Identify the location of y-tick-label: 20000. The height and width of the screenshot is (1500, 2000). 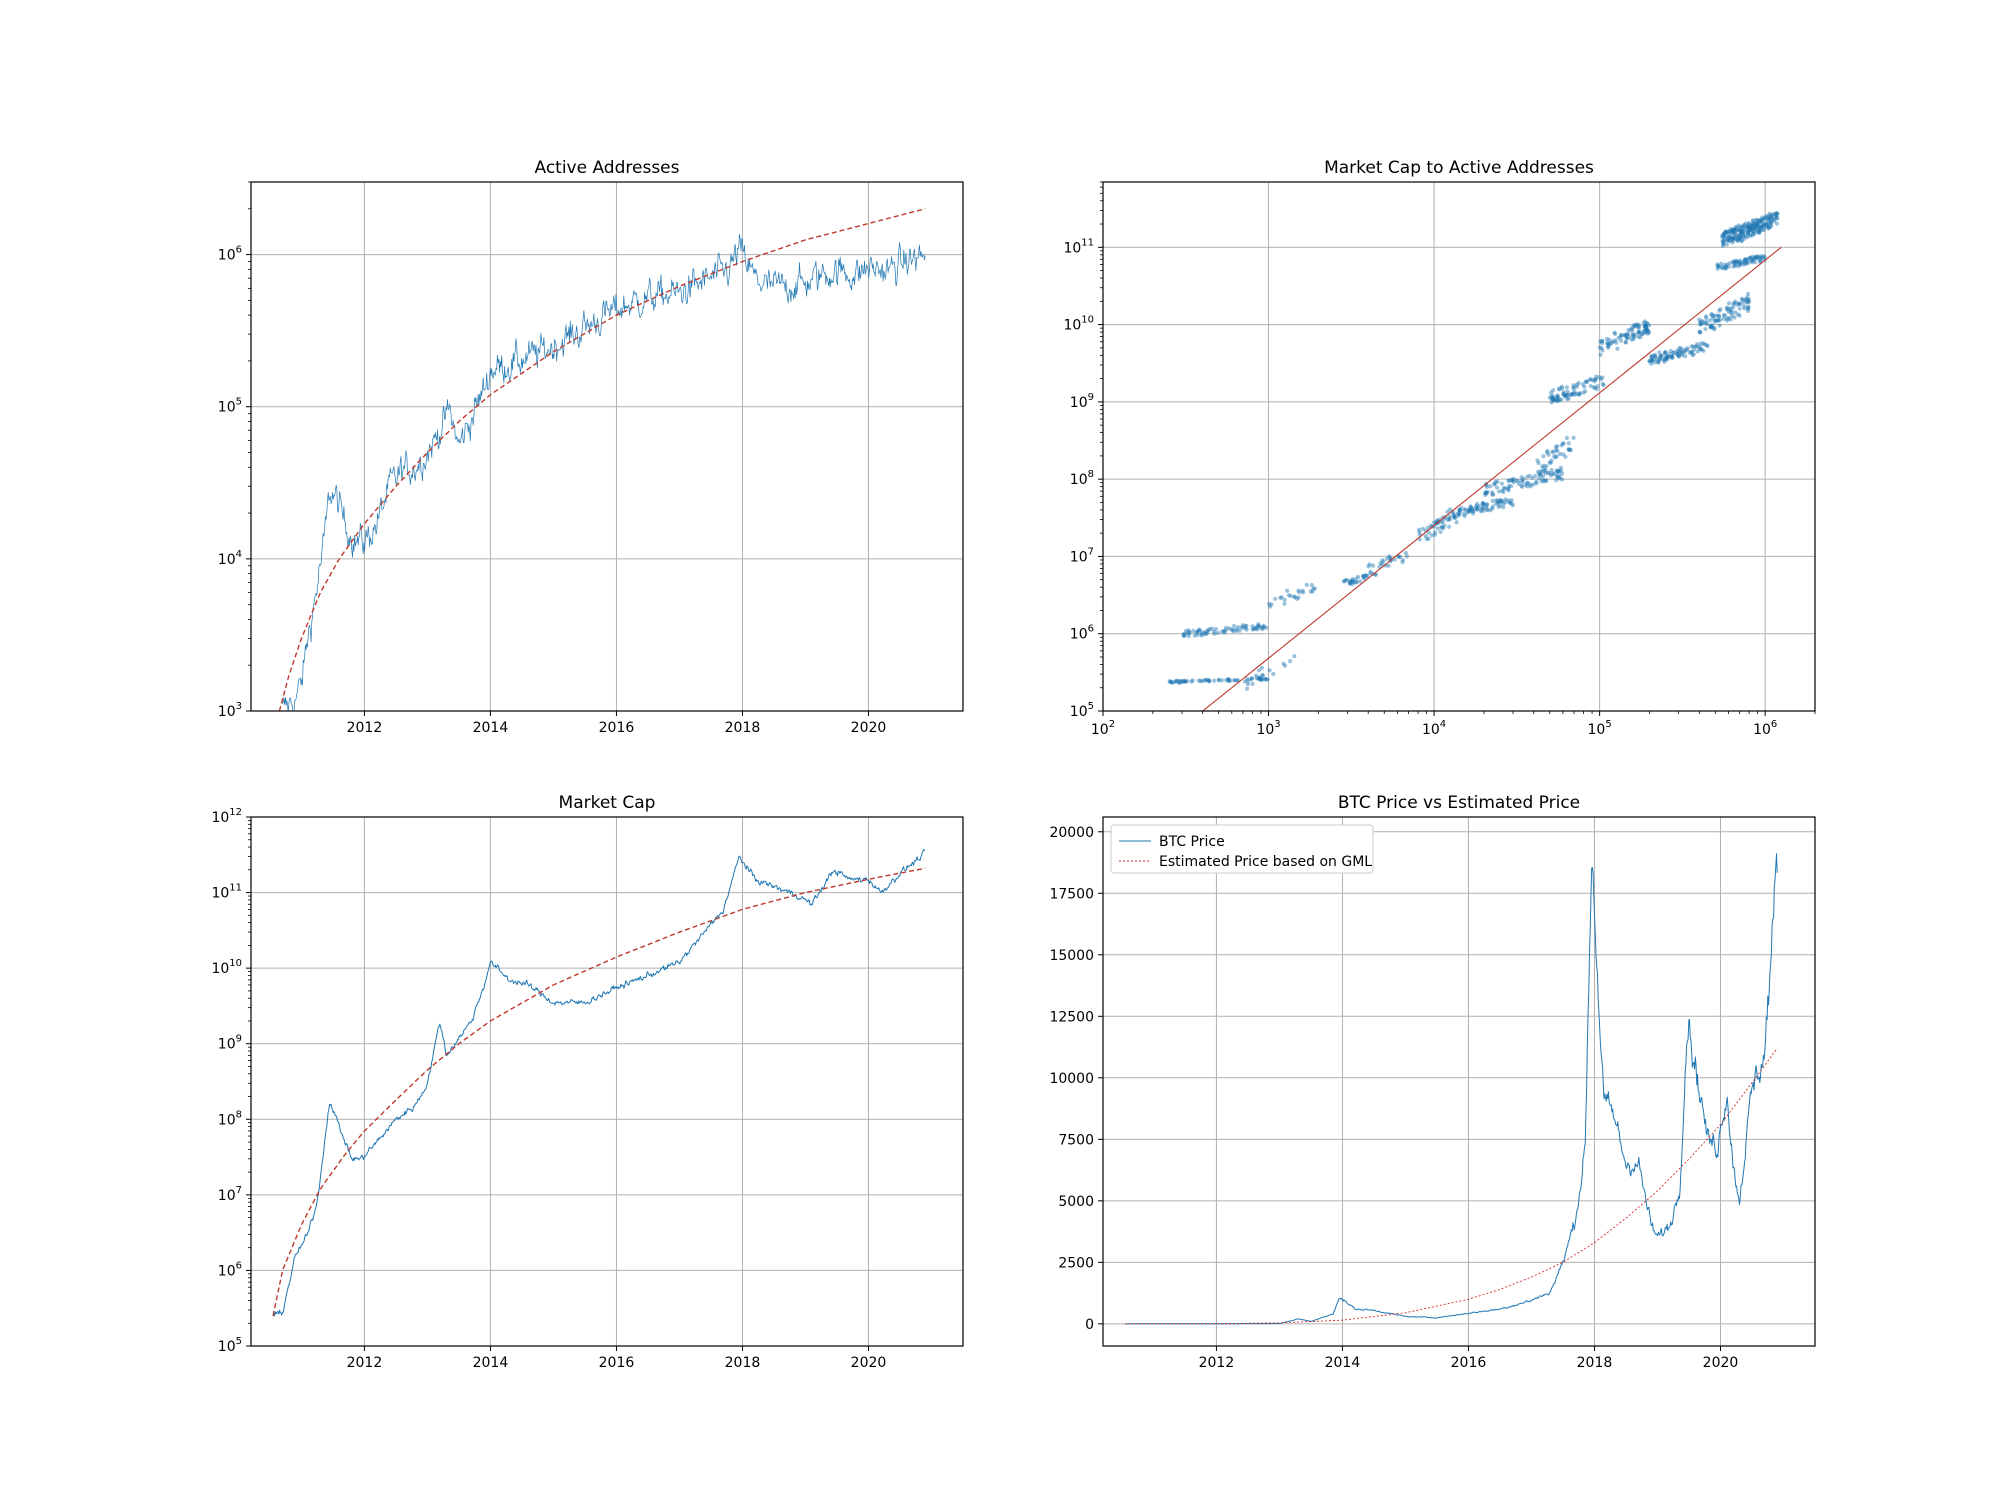
(1071, 833).